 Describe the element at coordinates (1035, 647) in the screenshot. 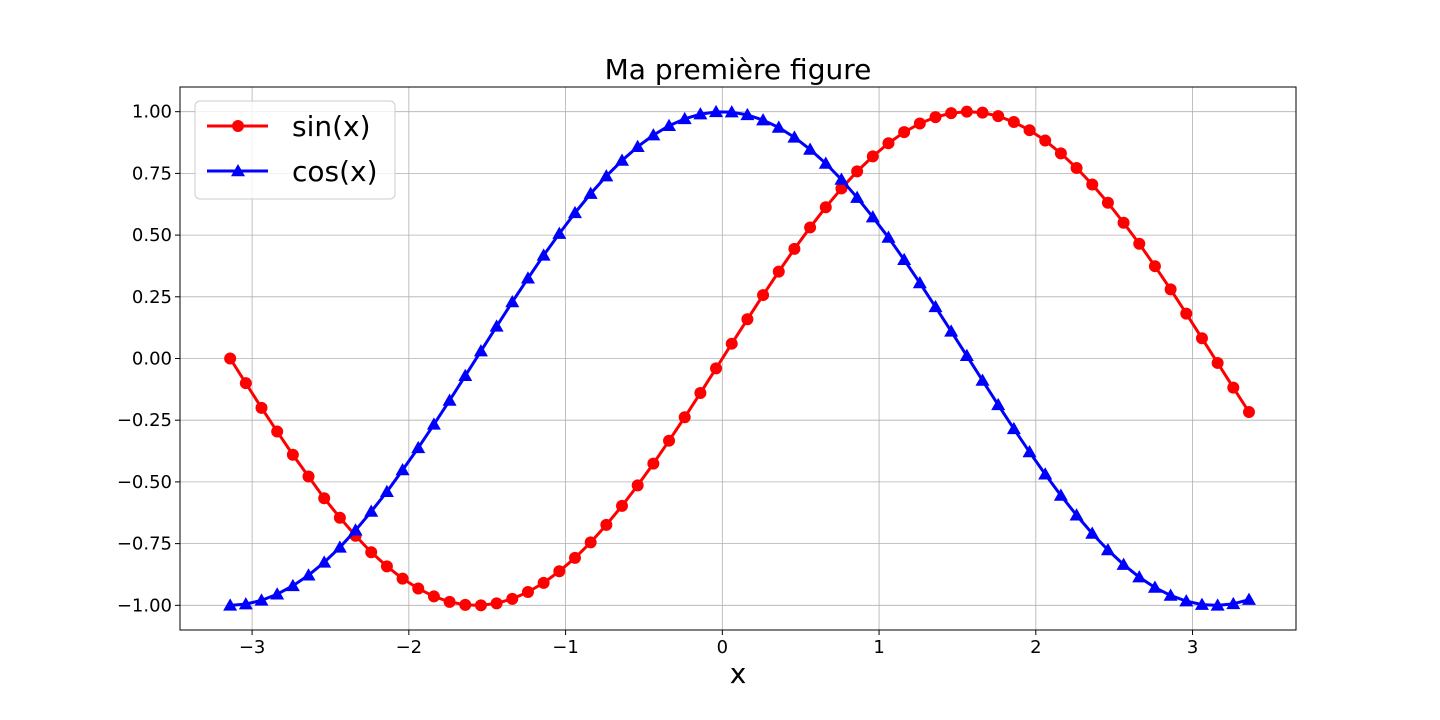

I see `x-tick-label: 2` at that location.